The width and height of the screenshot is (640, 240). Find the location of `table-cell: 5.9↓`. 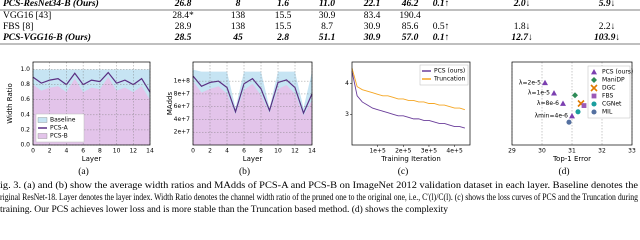

table-cell: 5.9↓ is located at coordinates (607, 4).